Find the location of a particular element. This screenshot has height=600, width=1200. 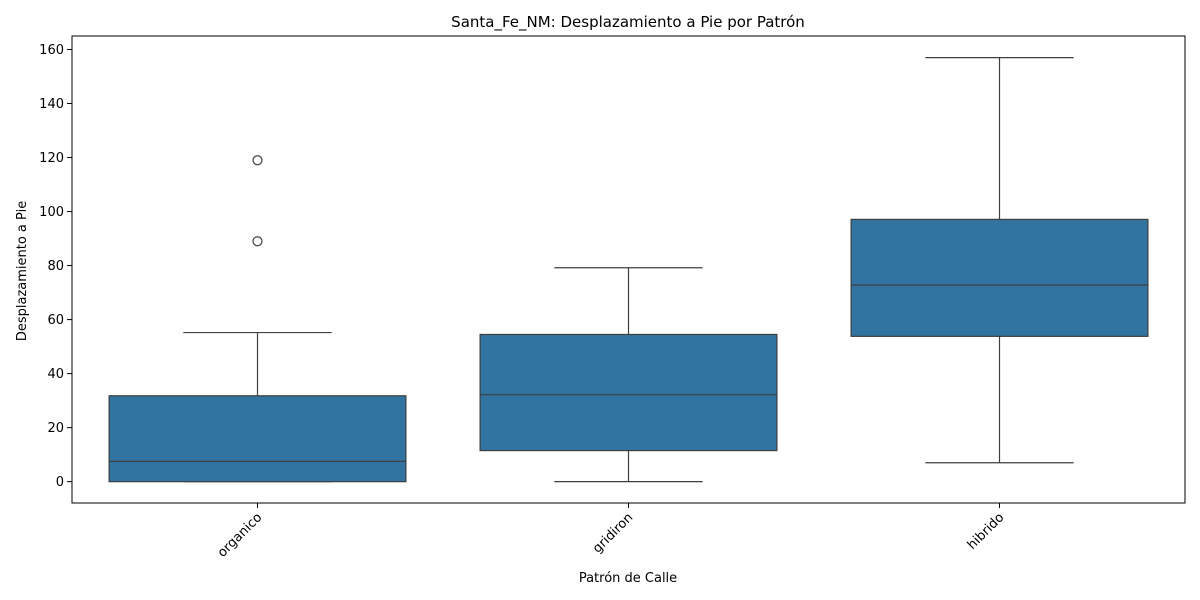

y-tick-label: 60 is located at coordinates (55, 320).